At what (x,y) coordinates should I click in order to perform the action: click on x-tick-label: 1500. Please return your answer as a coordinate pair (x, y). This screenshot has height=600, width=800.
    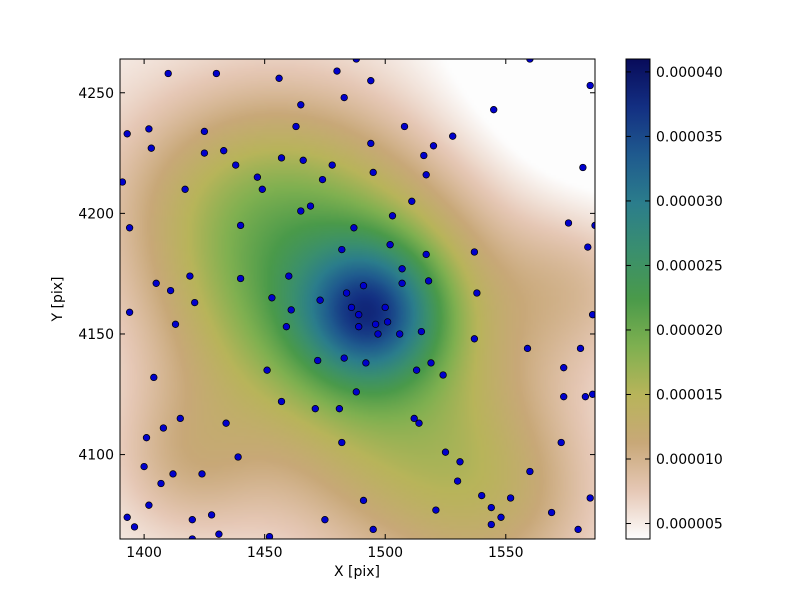
    Looking at the image, I should click on (385, 553).